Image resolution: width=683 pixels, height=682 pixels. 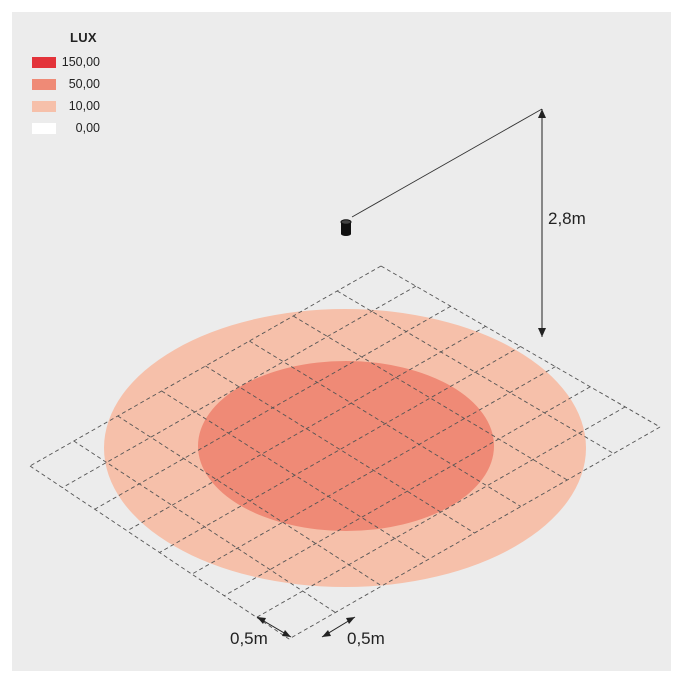 I want to click on grid-spacing-label-left: 0,5m, so click(x=249, y=638).